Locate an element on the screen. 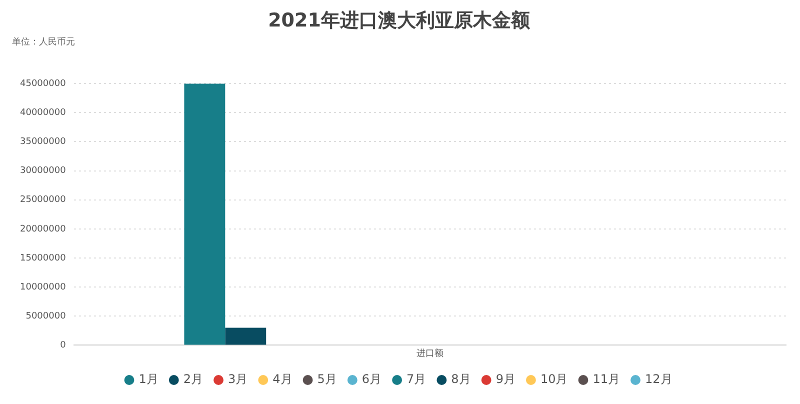  legend-label: 6月 is located at coordinates (372, 379).